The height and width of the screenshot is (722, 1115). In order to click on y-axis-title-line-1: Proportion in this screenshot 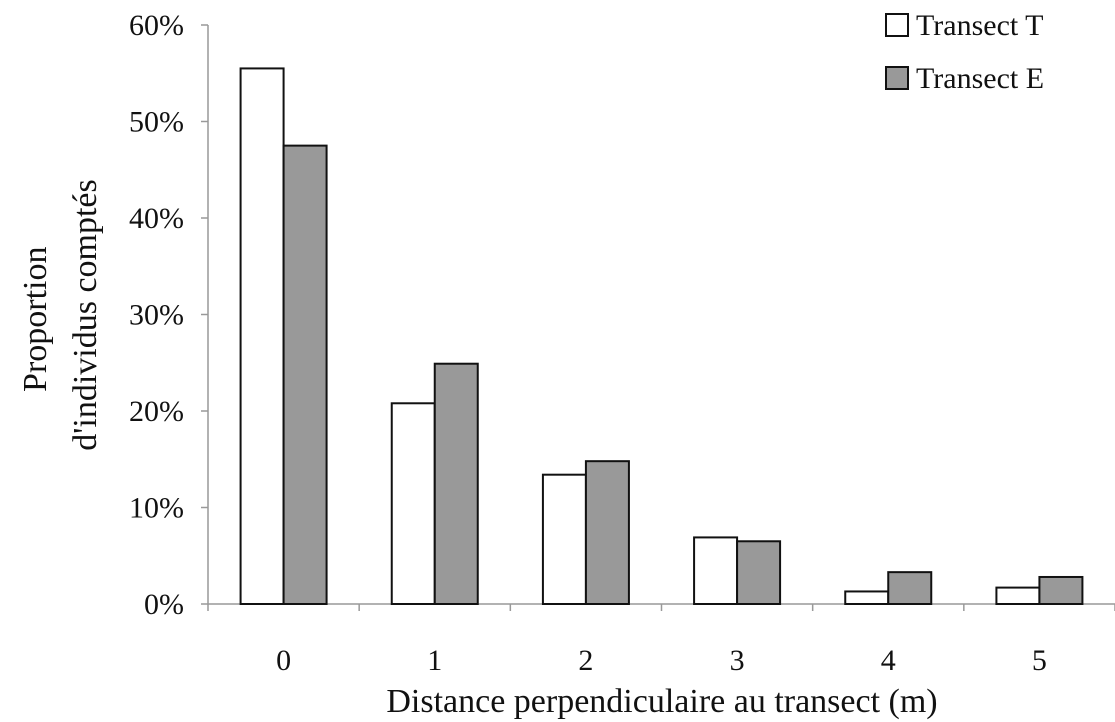, I will do `click(35, 319)`.